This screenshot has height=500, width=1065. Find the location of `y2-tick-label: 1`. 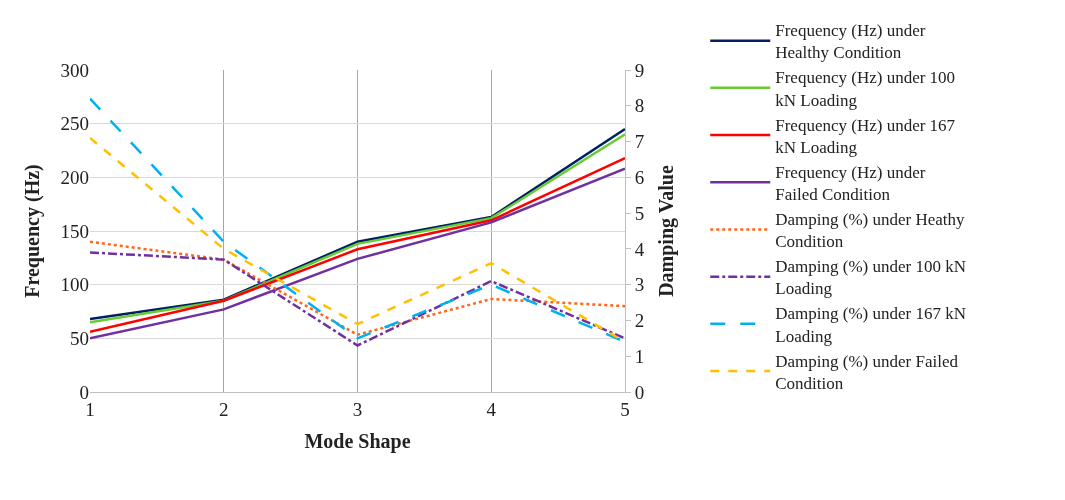

y2-tick-label: 1 is located at coordinates (639, 356).